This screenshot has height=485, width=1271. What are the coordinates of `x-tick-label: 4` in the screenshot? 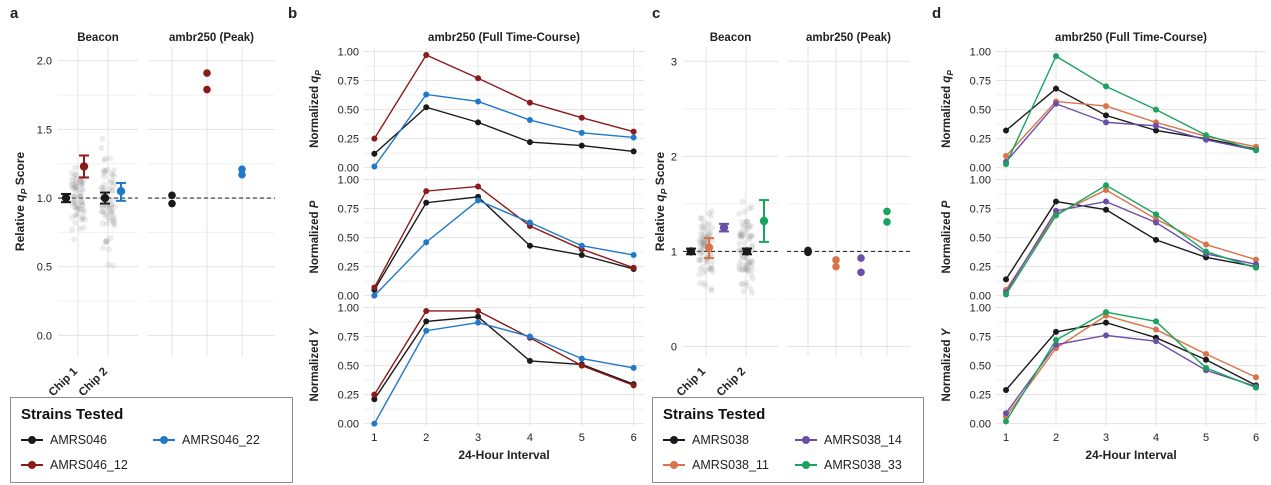 It's located at (530, 438).